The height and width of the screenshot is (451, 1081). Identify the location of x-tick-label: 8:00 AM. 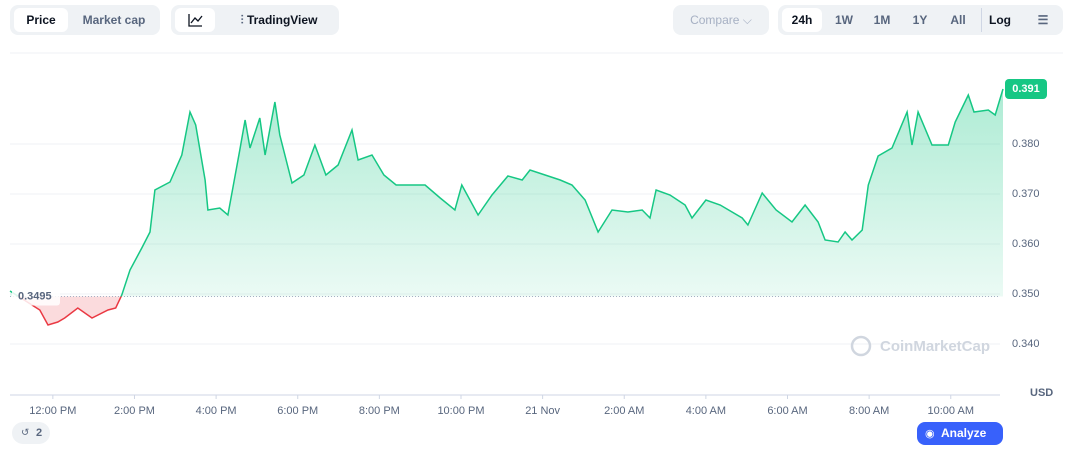
(869, 411).